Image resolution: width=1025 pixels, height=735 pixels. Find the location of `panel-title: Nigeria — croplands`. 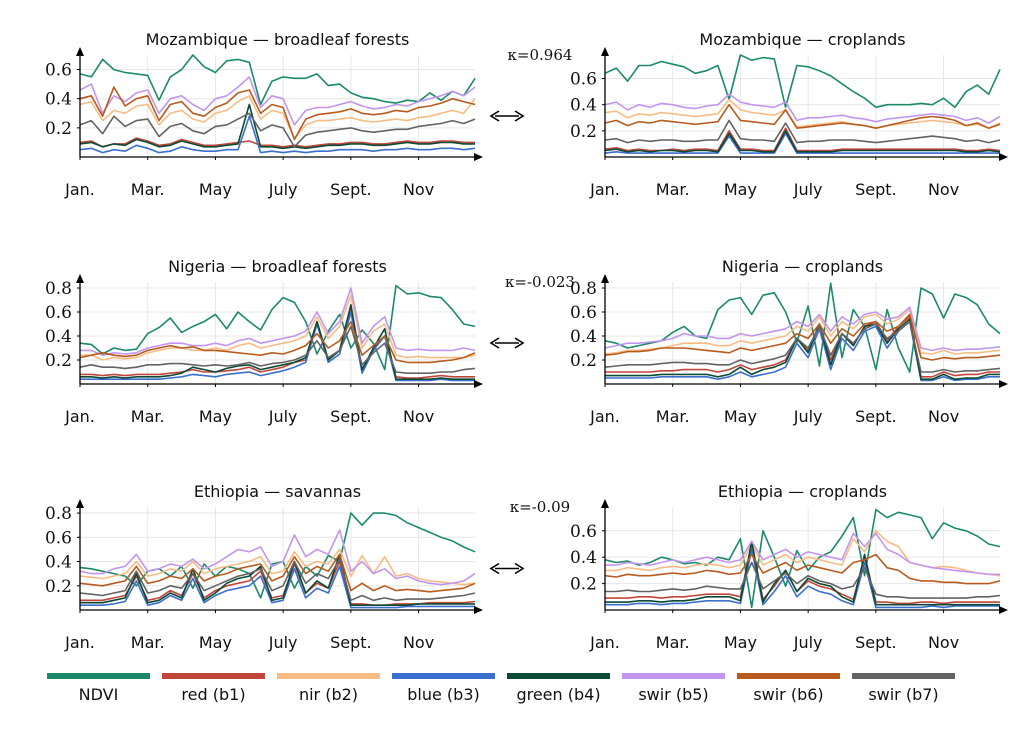

panel-title: Nigeria — croplands is located at coordinates (802, 266).